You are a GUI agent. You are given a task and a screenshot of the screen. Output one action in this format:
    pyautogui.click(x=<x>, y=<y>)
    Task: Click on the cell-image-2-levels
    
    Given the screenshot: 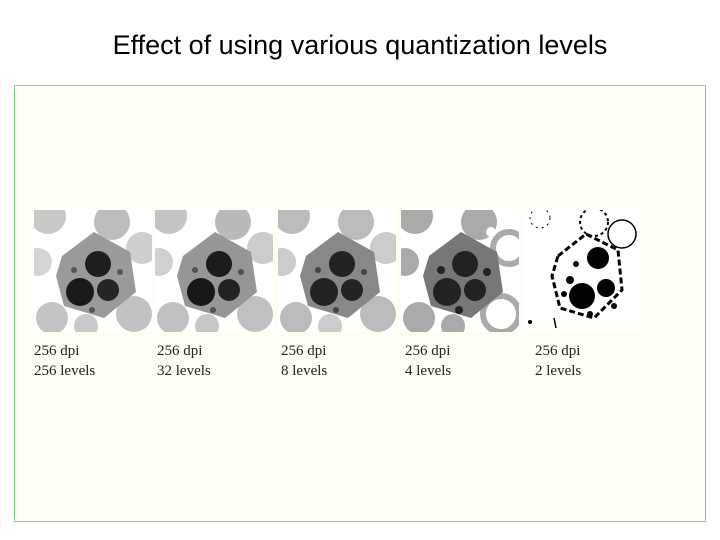 What is the action you would take?
    pyautogui.click(x=583, y=271)
    